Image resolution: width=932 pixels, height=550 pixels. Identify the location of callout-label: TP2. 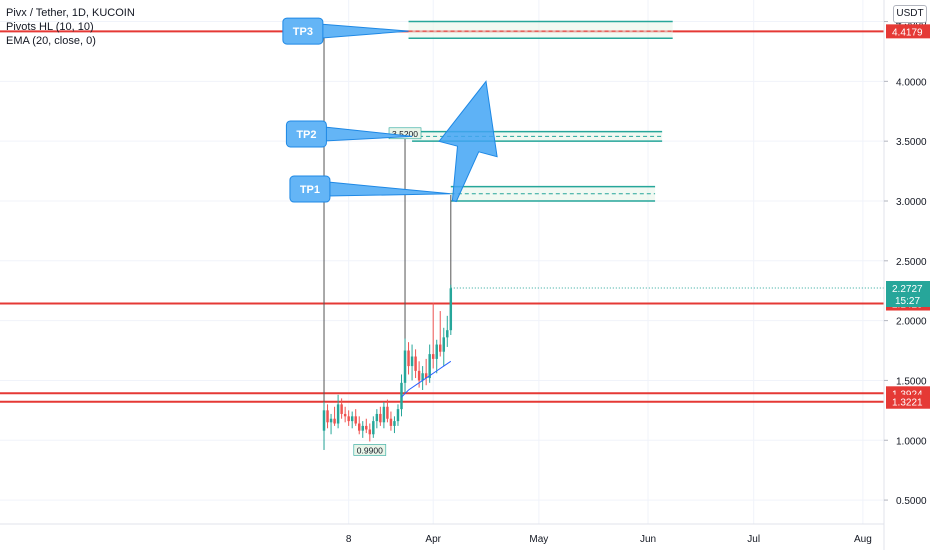
(306, 135).